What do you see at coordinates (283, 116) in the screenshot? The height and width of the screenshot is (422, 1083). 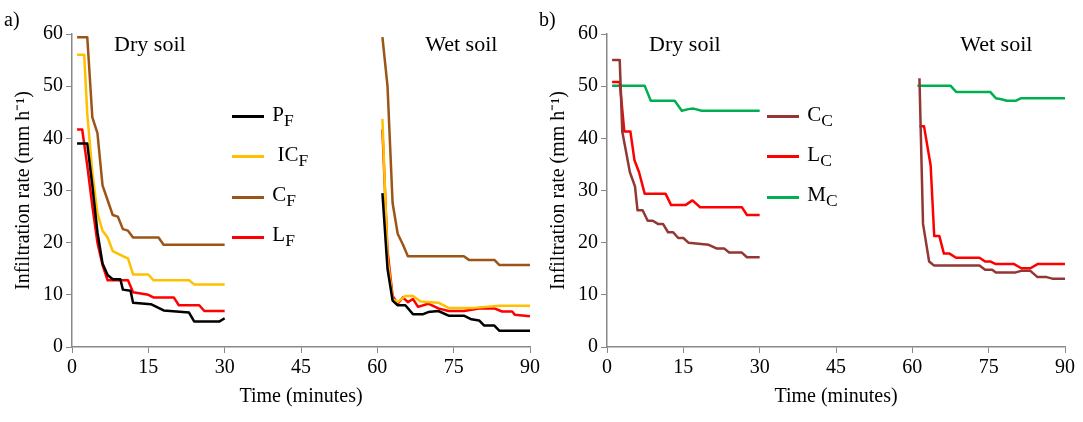 I see `legend-label: P$_{F}$` at bounding box center [283, 116].